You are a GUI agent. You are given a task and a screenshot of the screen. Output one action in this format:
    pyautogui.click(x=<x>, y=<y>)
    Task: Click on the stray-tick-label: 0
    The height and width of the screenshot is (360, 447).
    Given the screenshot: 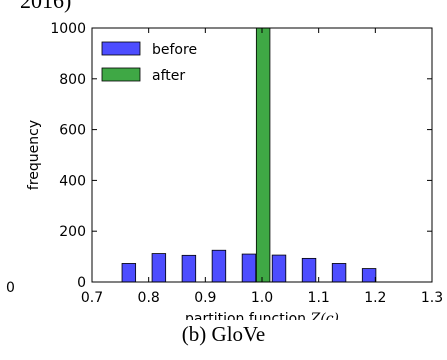 What is the action you would take?
    pyautogui.click(x=10, y=288)
    